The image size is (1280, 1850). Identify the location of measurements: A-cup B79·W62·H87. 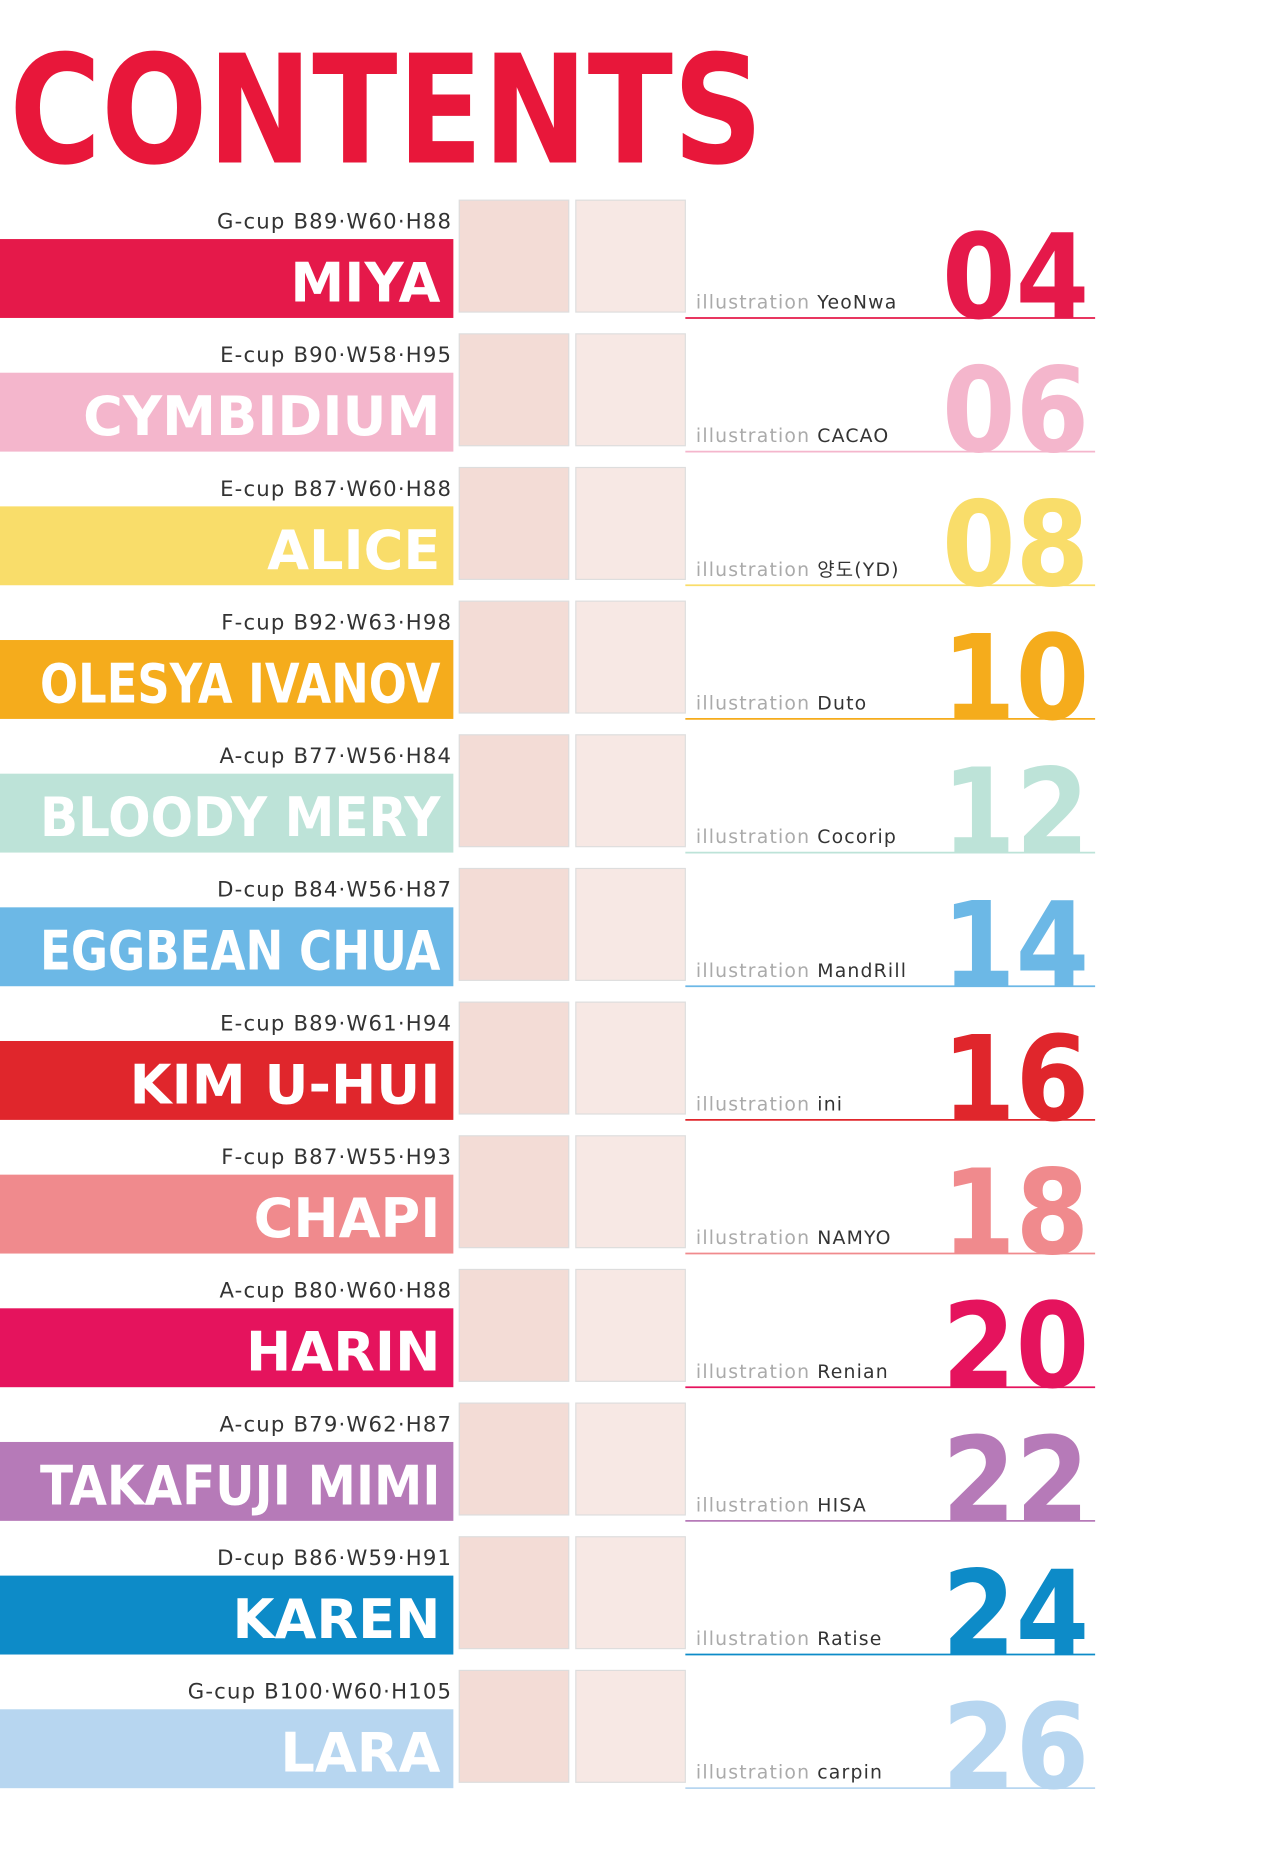
(335, 1423).